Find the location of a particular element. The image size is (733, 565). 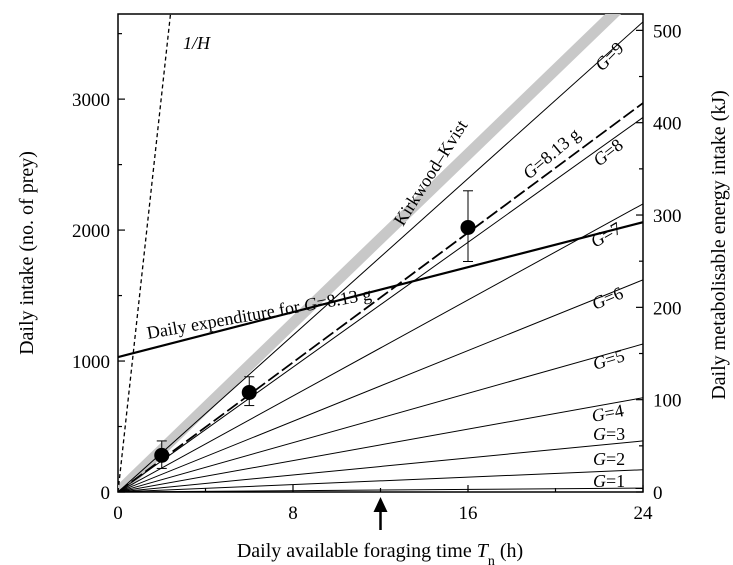

y-right-tick-label: 0 is located at coordinates (658, 493).